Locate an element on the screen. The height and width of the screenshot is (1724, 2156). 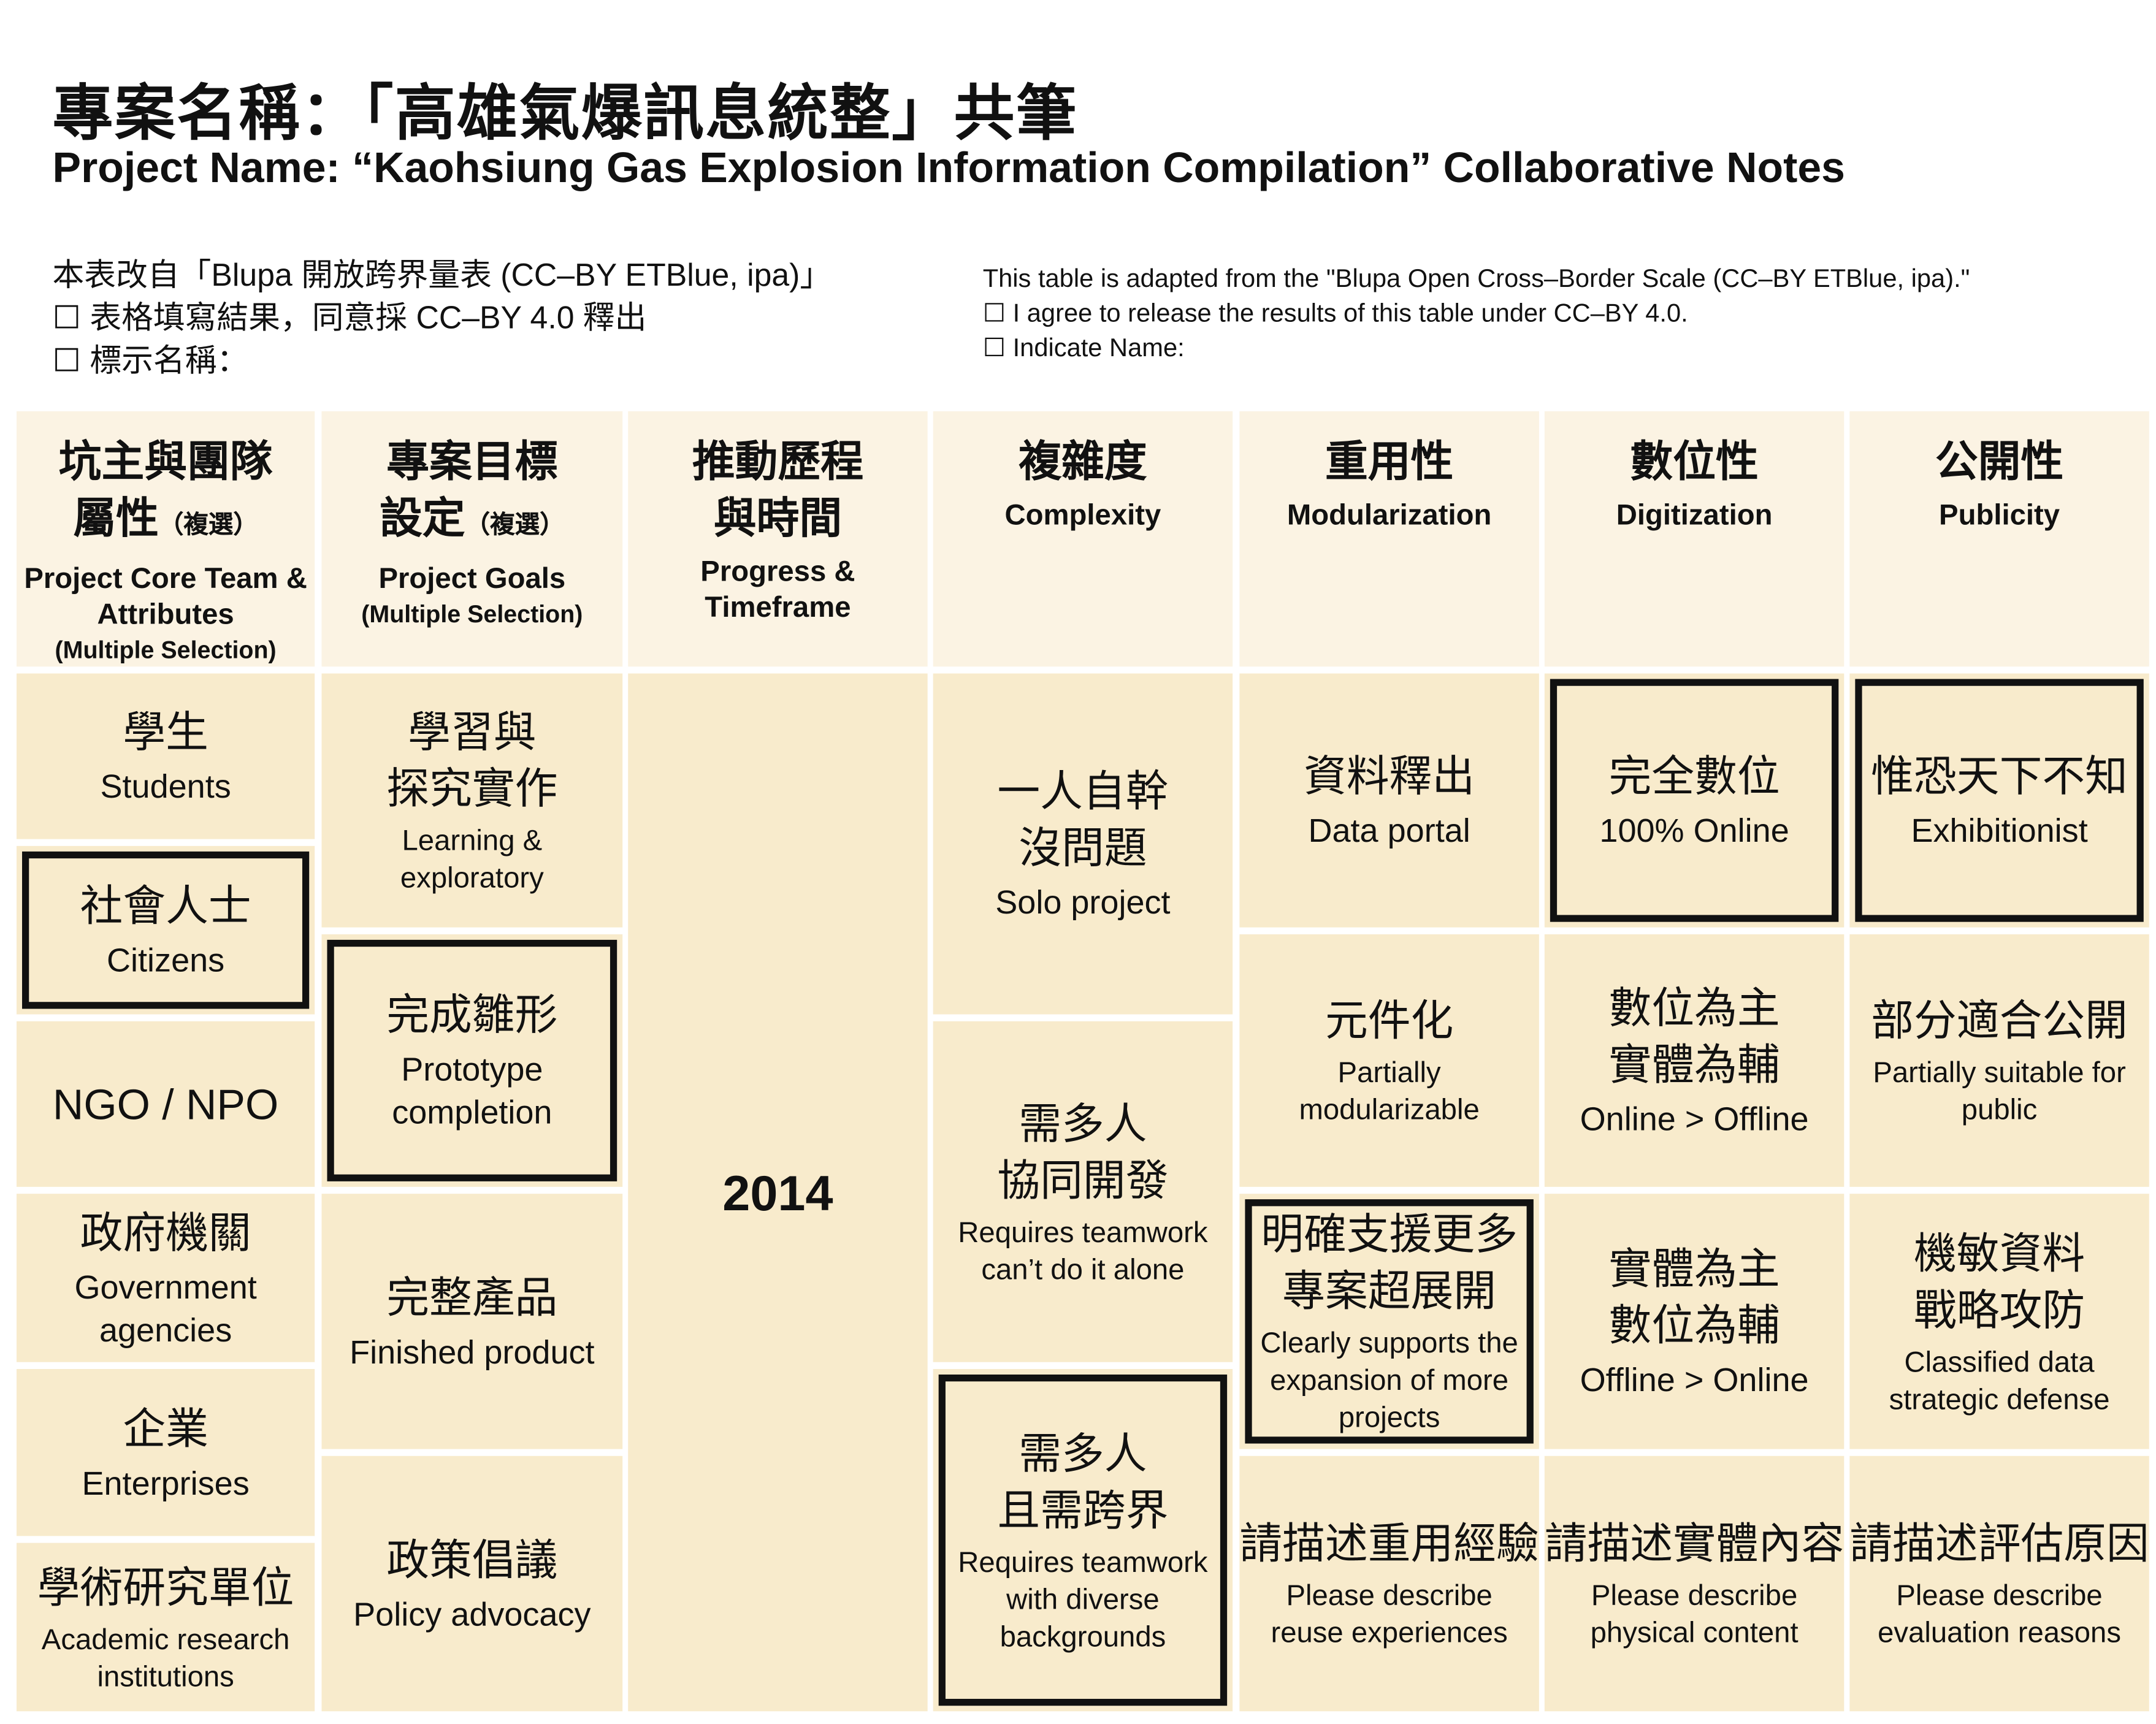
header-title-en: Complexity is located at coordinates (1082, 515).